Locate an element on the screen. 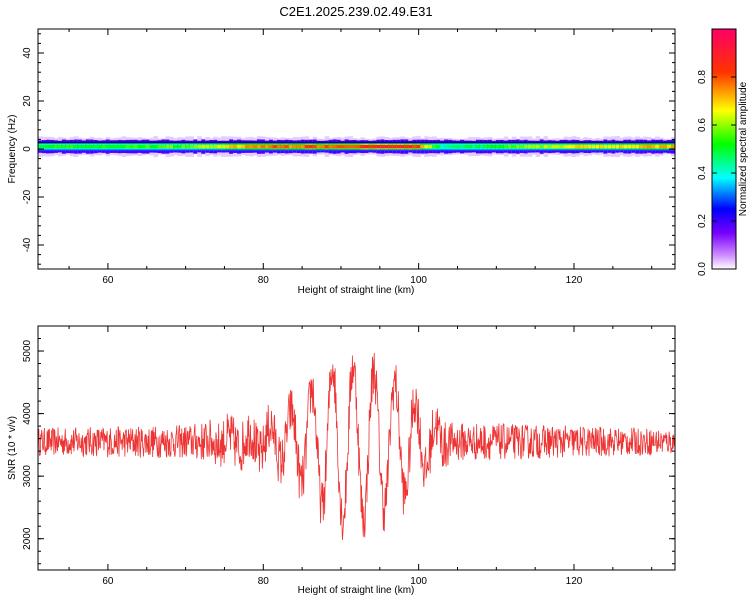 Image resolution: width=750 pixels, height=600 pixels. spectrogram-xtick-label: 100 is located at coordinates (418, 280).